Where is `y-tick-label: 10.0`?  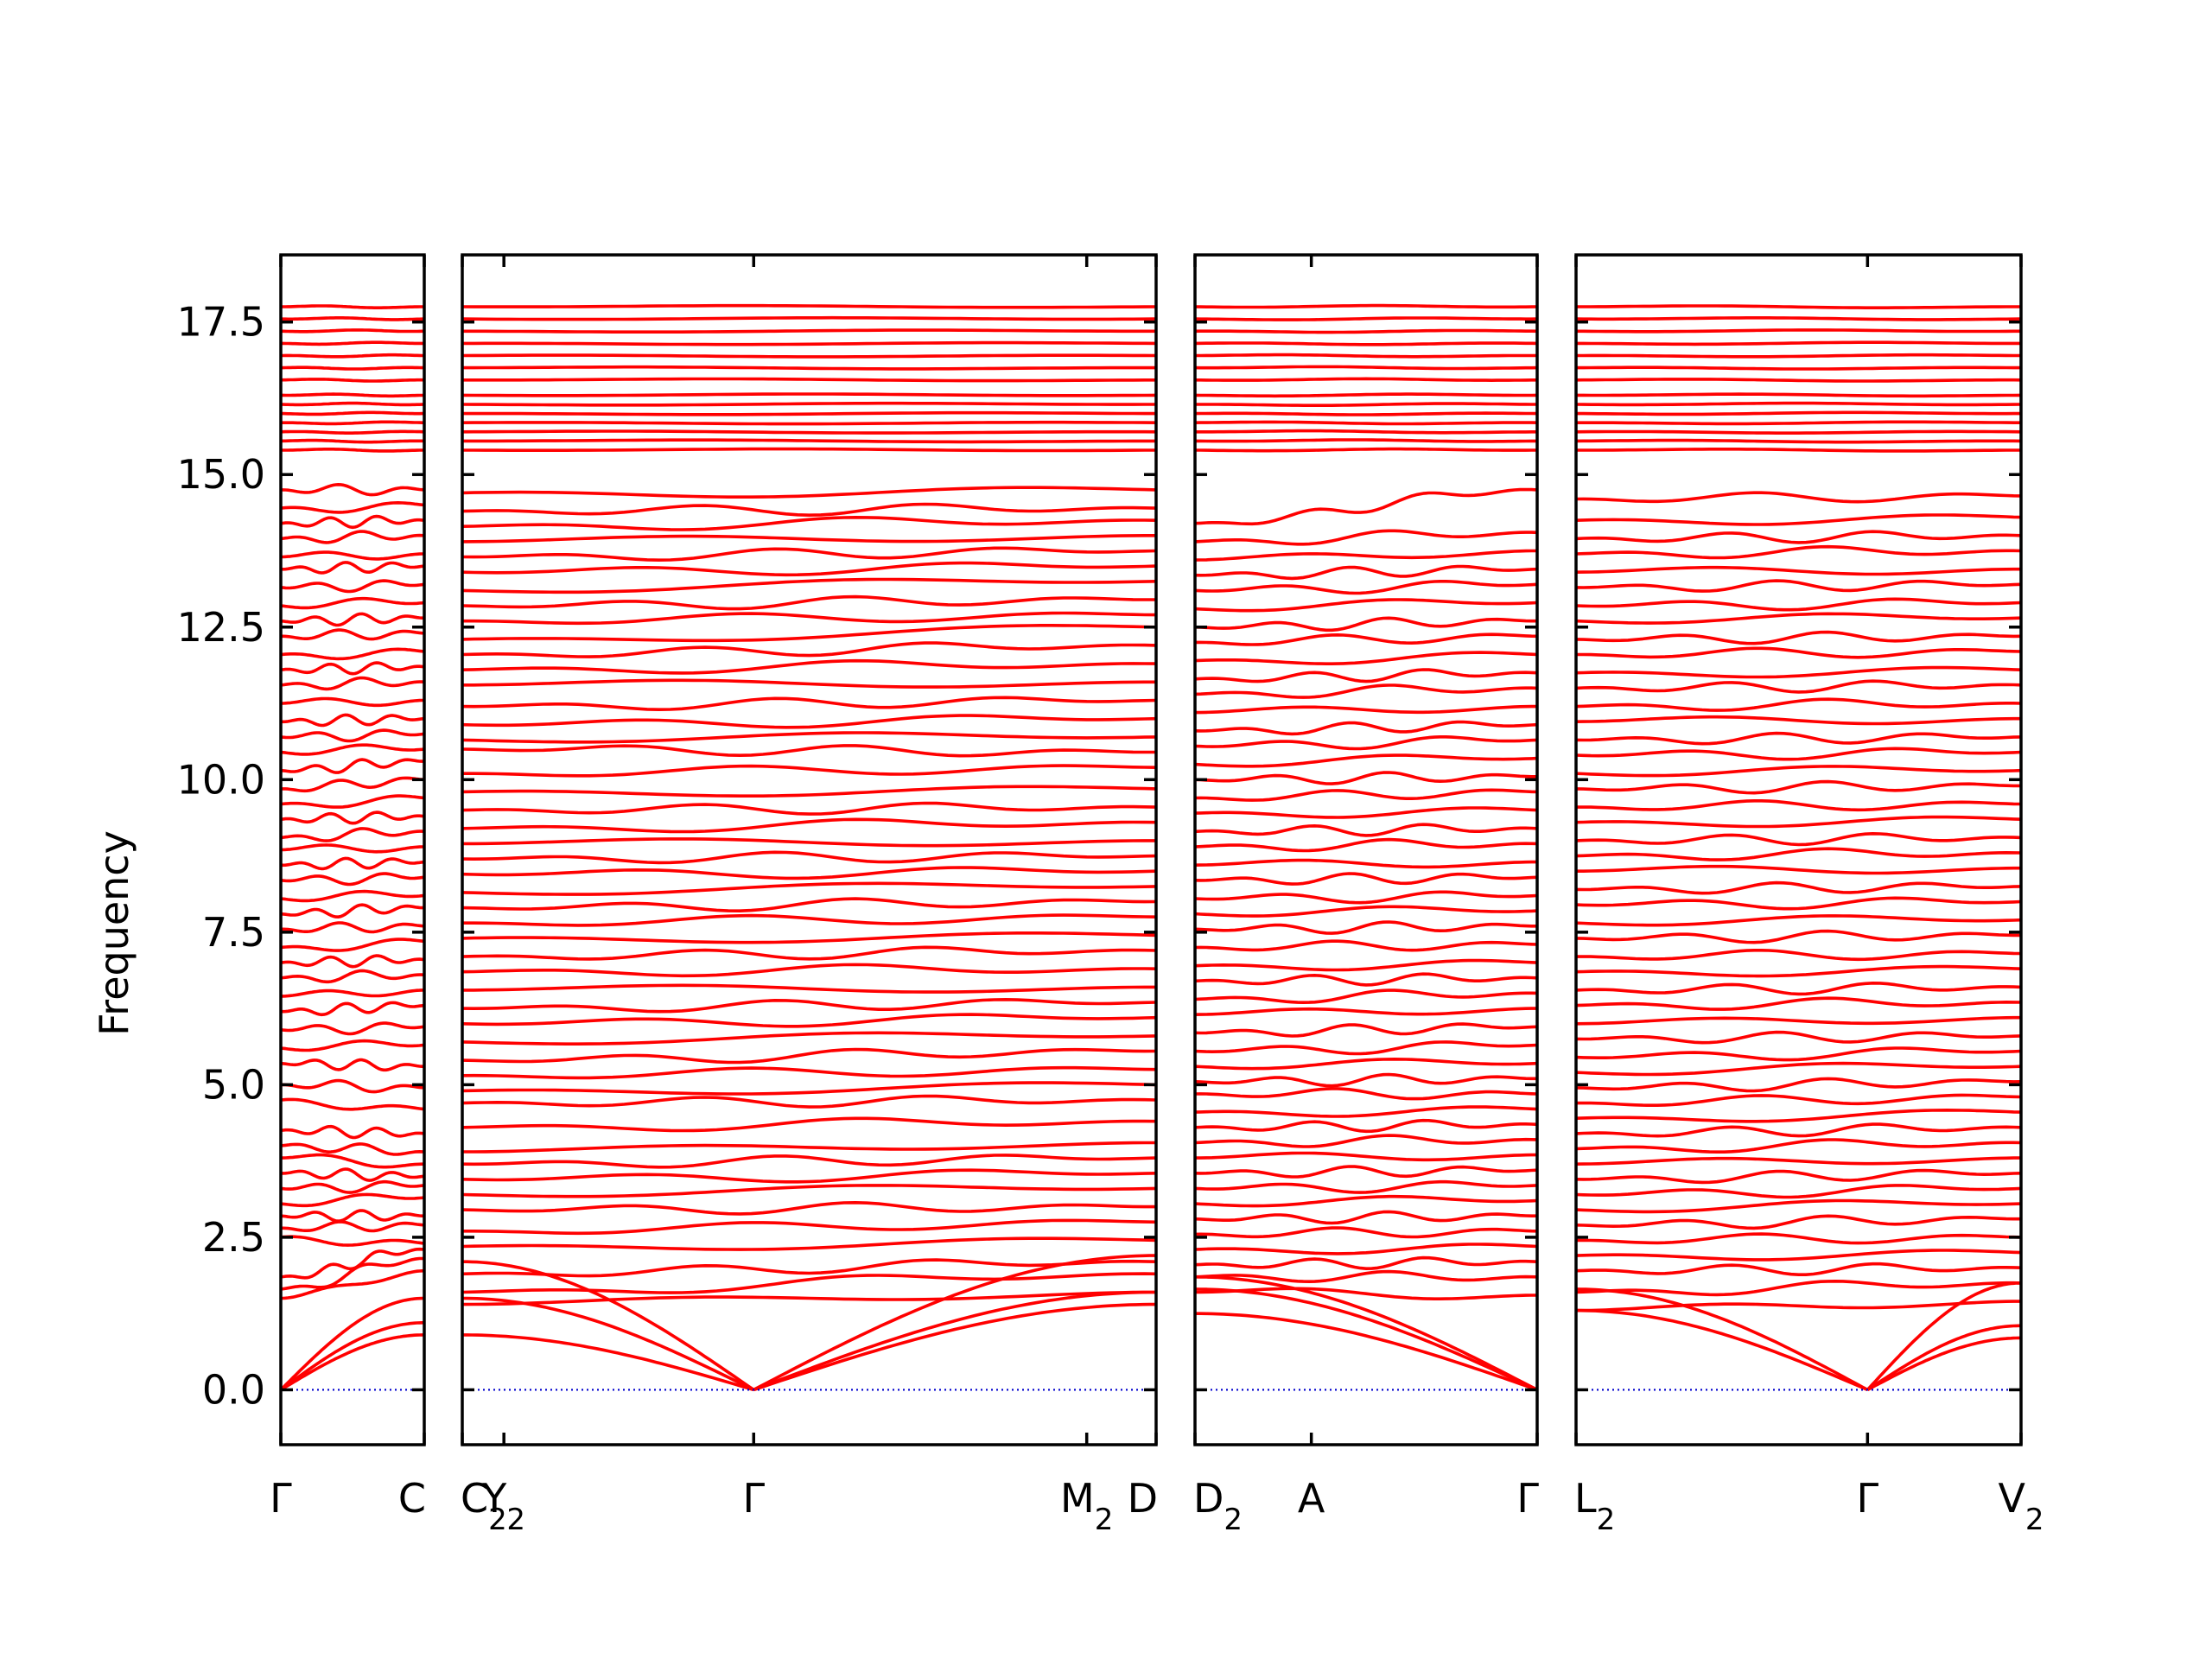
y-tick-label: 10.0 is located at coordinates (221, 779).